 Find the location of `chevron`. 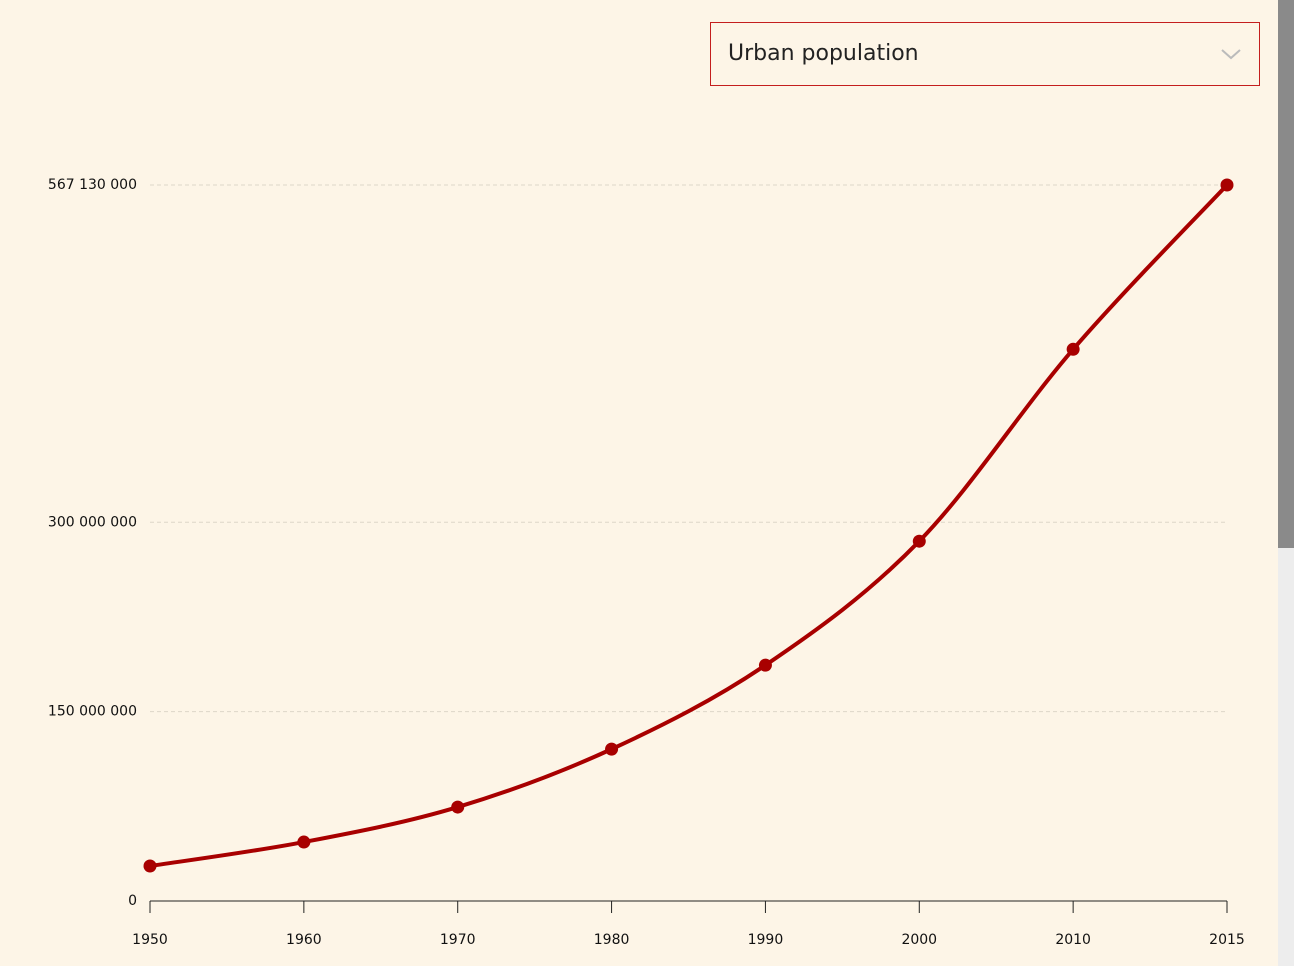

chevron is located at coordinates (1231, 54).